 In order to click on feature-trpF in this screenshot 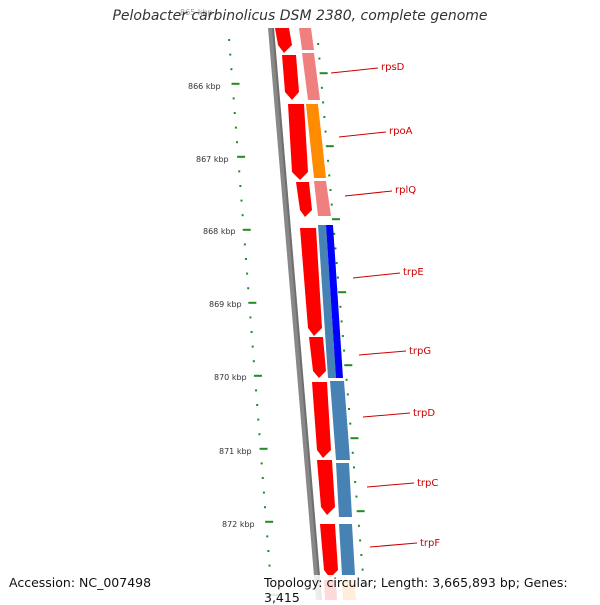, I will do `click(347, 549)`.